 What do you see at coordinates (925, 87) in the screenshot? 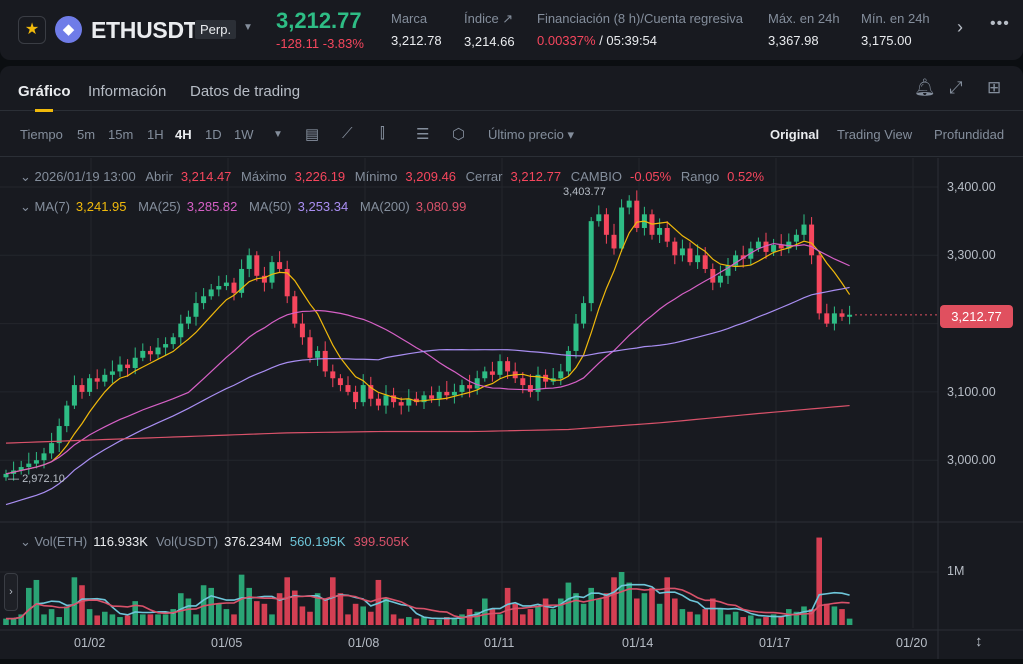
I see `bell-icon: 🔔︎` at bounding box center [925, 87].